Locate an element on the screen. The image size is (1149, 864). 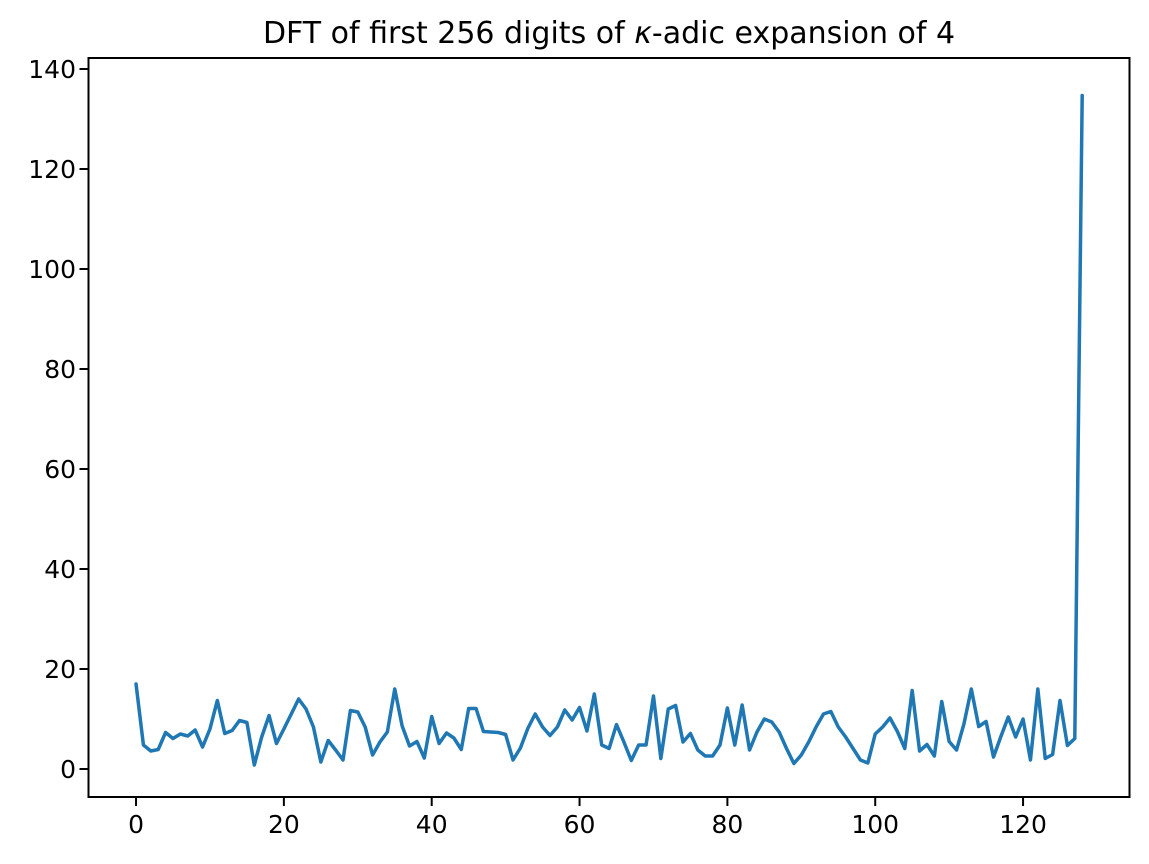
y-axis-tick-label: 80 is located at coordinates (60, 369).